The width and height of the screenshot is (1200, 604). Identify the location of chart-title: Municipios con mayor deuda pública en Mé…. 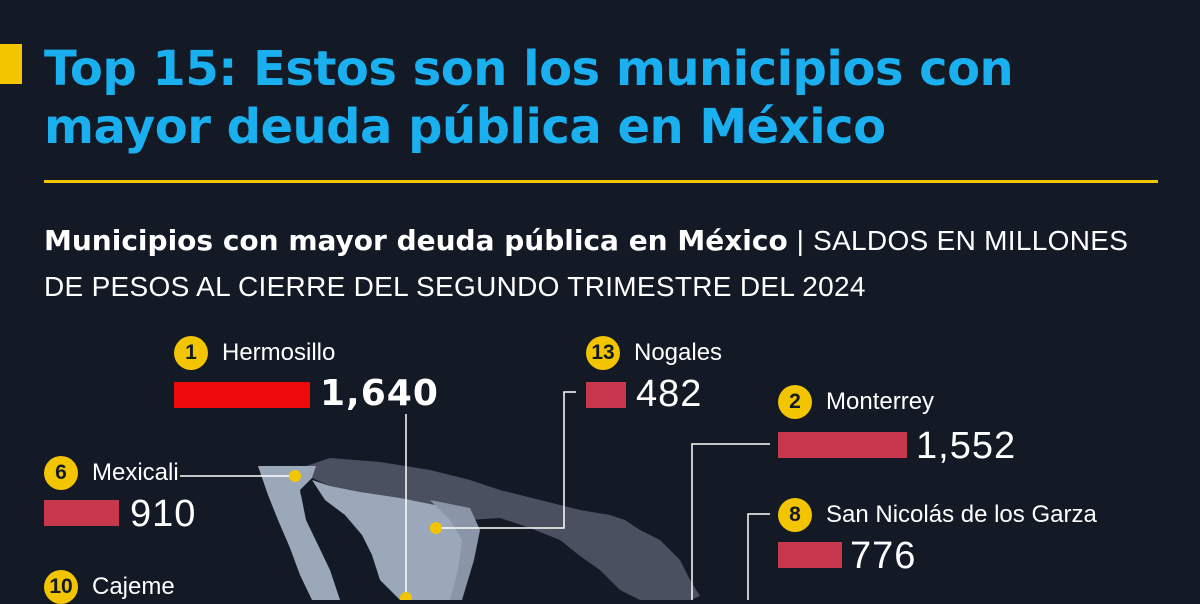
(416, 240).